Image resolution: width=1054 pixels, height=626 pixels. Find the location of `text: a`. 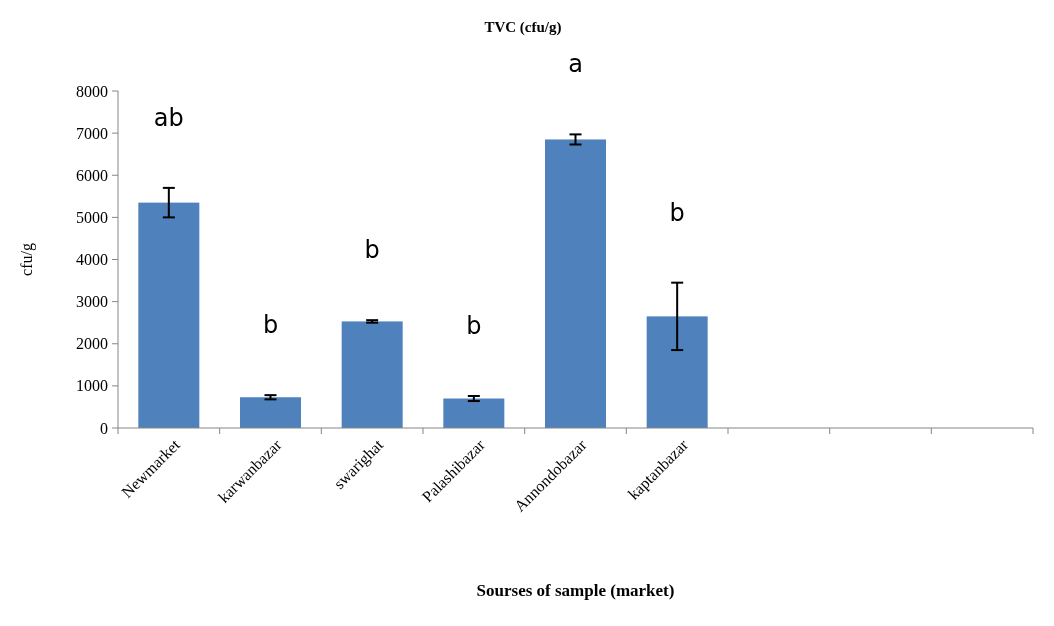

text: a is located at coordinates (575, 64).